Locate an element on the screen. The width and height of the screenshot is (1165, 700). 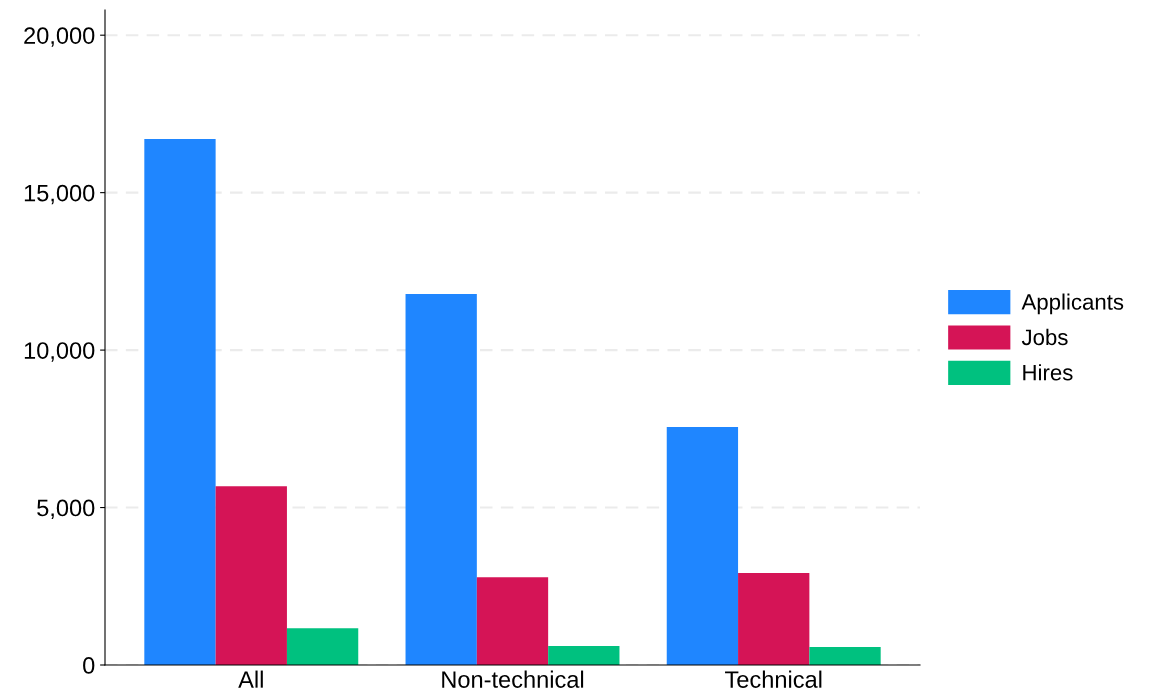
y-tick-label: 10,000 is located at coordinates (59, 352).